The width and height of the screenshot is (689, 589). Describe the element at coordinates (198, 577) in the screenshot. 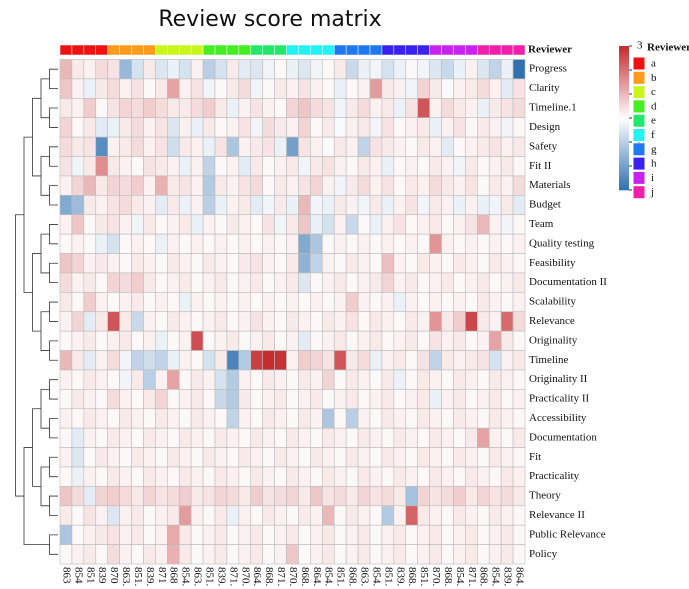

I see `column-label: 863.` at that location.